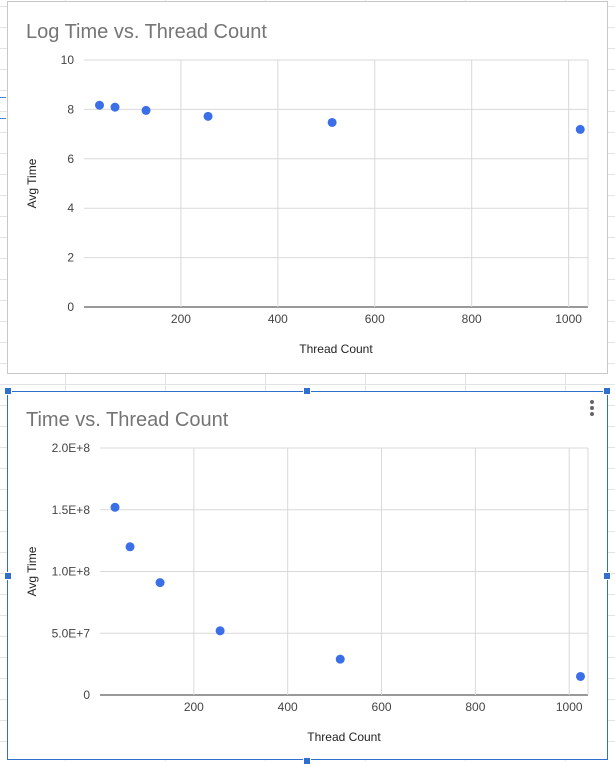  What do you see at coordinates (71, 633) in the screenshot?
I see `y-tick-label: 5.0E+7` at bounding box center [71, 633].